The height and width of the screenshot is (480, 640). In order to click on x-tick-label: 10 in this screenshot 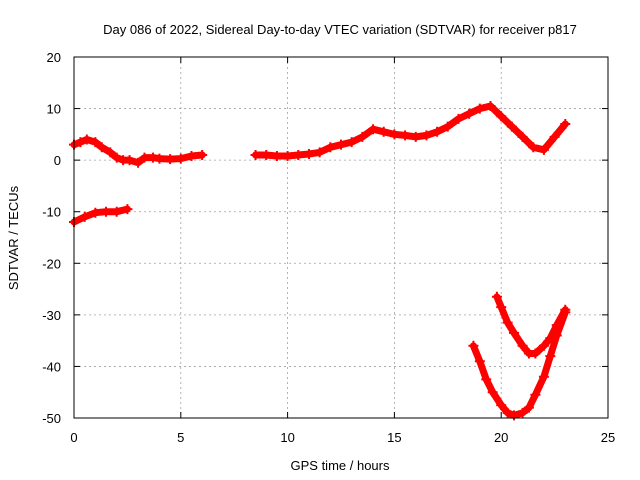, I will do `click(287, 437)`.